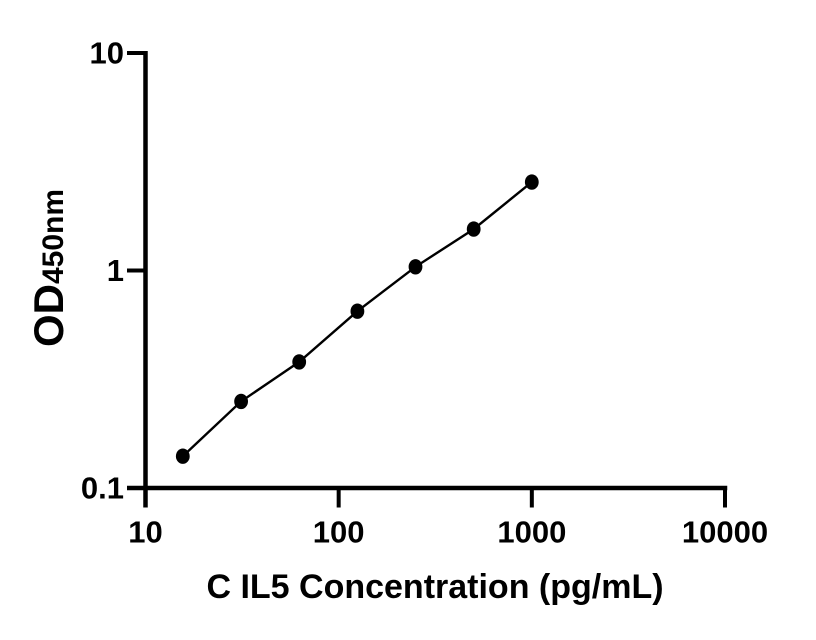 The width and height of the screenshot is (816, 640). Describe the element at coordinates (531, 532) in the screenshot. I see `x-tick-label: 1000` at that location.